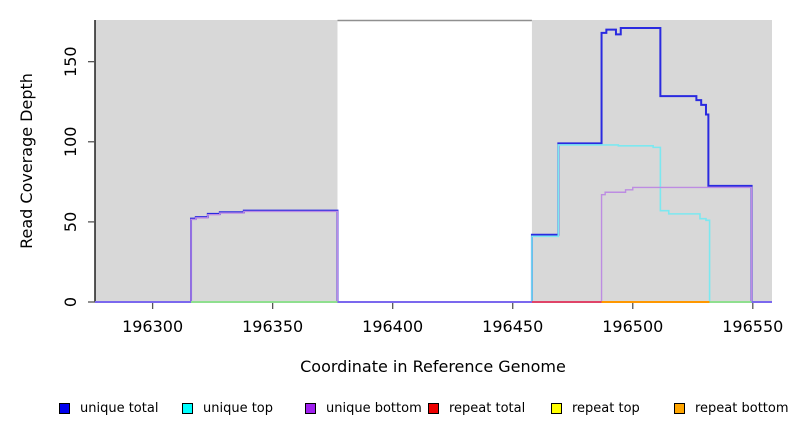 This screenshot has height=432, width=792. I want to click on legend-item-repeat-bottom: repeat bottom, so click(731, 408).